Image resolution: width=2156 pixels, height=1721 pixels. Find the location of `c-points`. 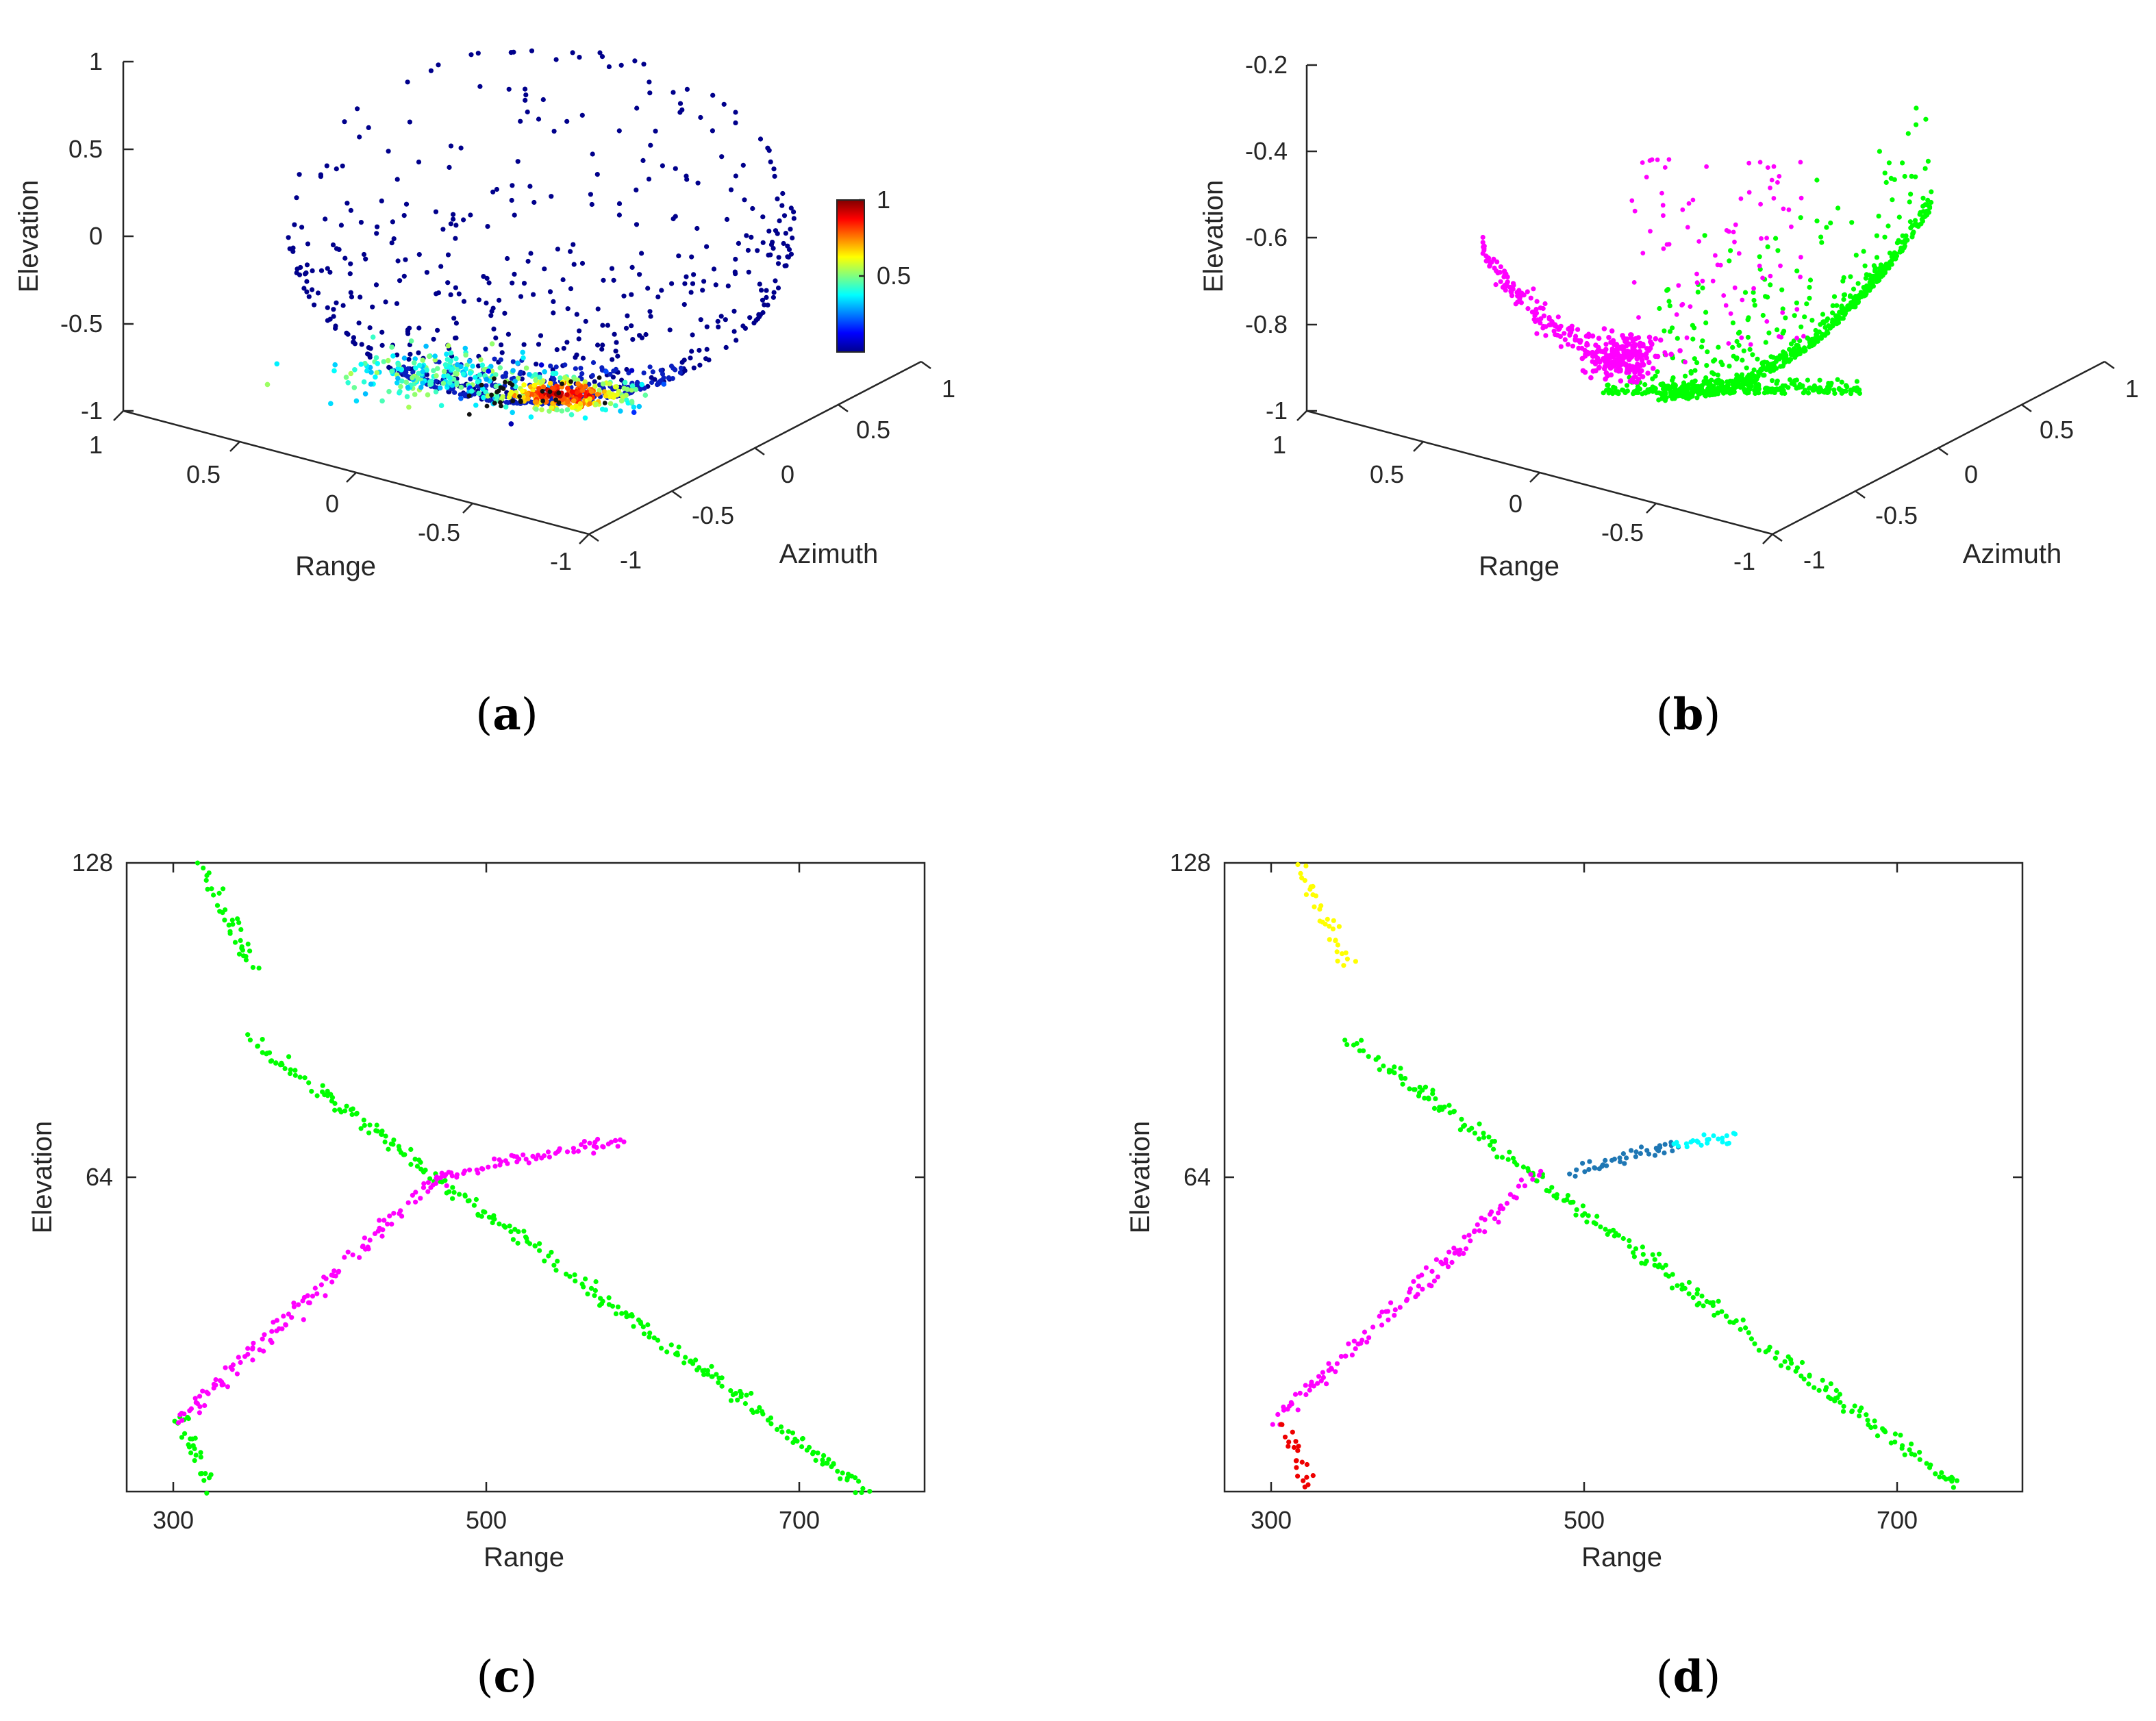

c-points is located at coordinates (522, 1178).